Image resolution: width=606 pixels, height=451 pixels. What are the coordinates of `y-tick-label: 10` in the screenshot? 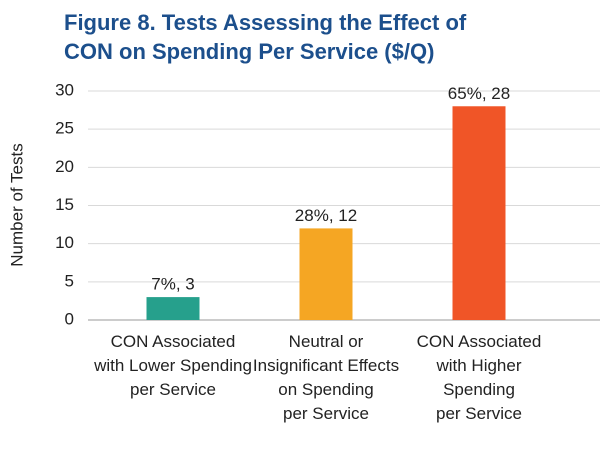 It's located at (64, 242).